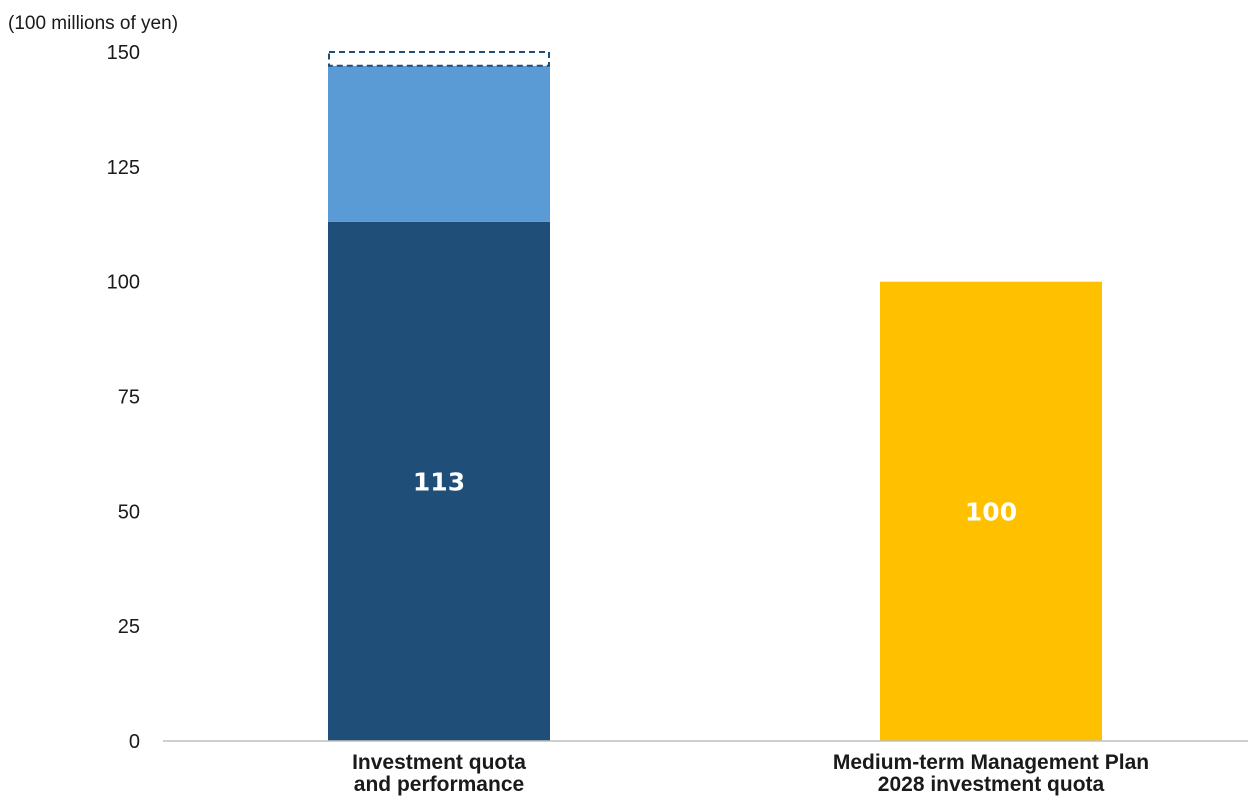 The image size is (1252, 802). What do you see at coordinates (123, 53) in the screenshot?
I see `y-tick-label-150: 150` at bounding box center [123, 53].